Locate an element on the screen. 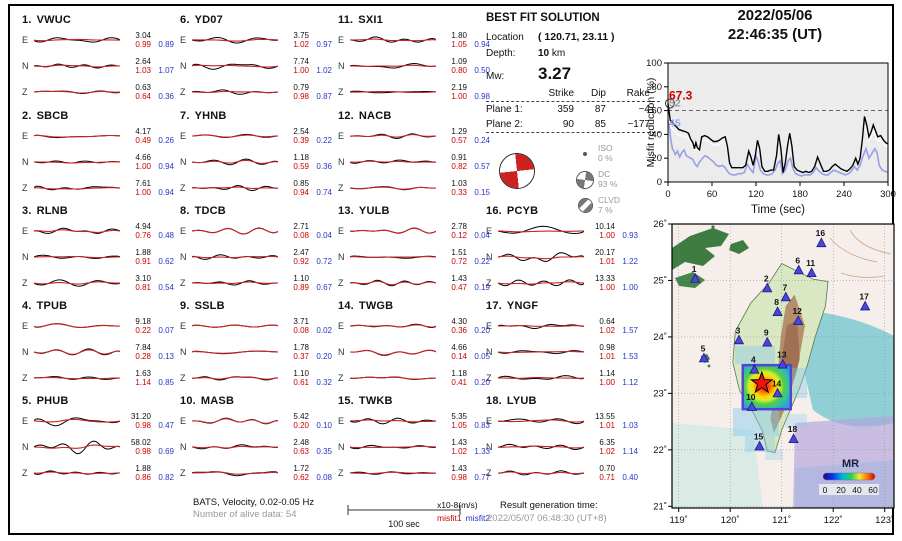 The image size is (902, 541). station-number-9: 9 is located at coordinates (766, 333).